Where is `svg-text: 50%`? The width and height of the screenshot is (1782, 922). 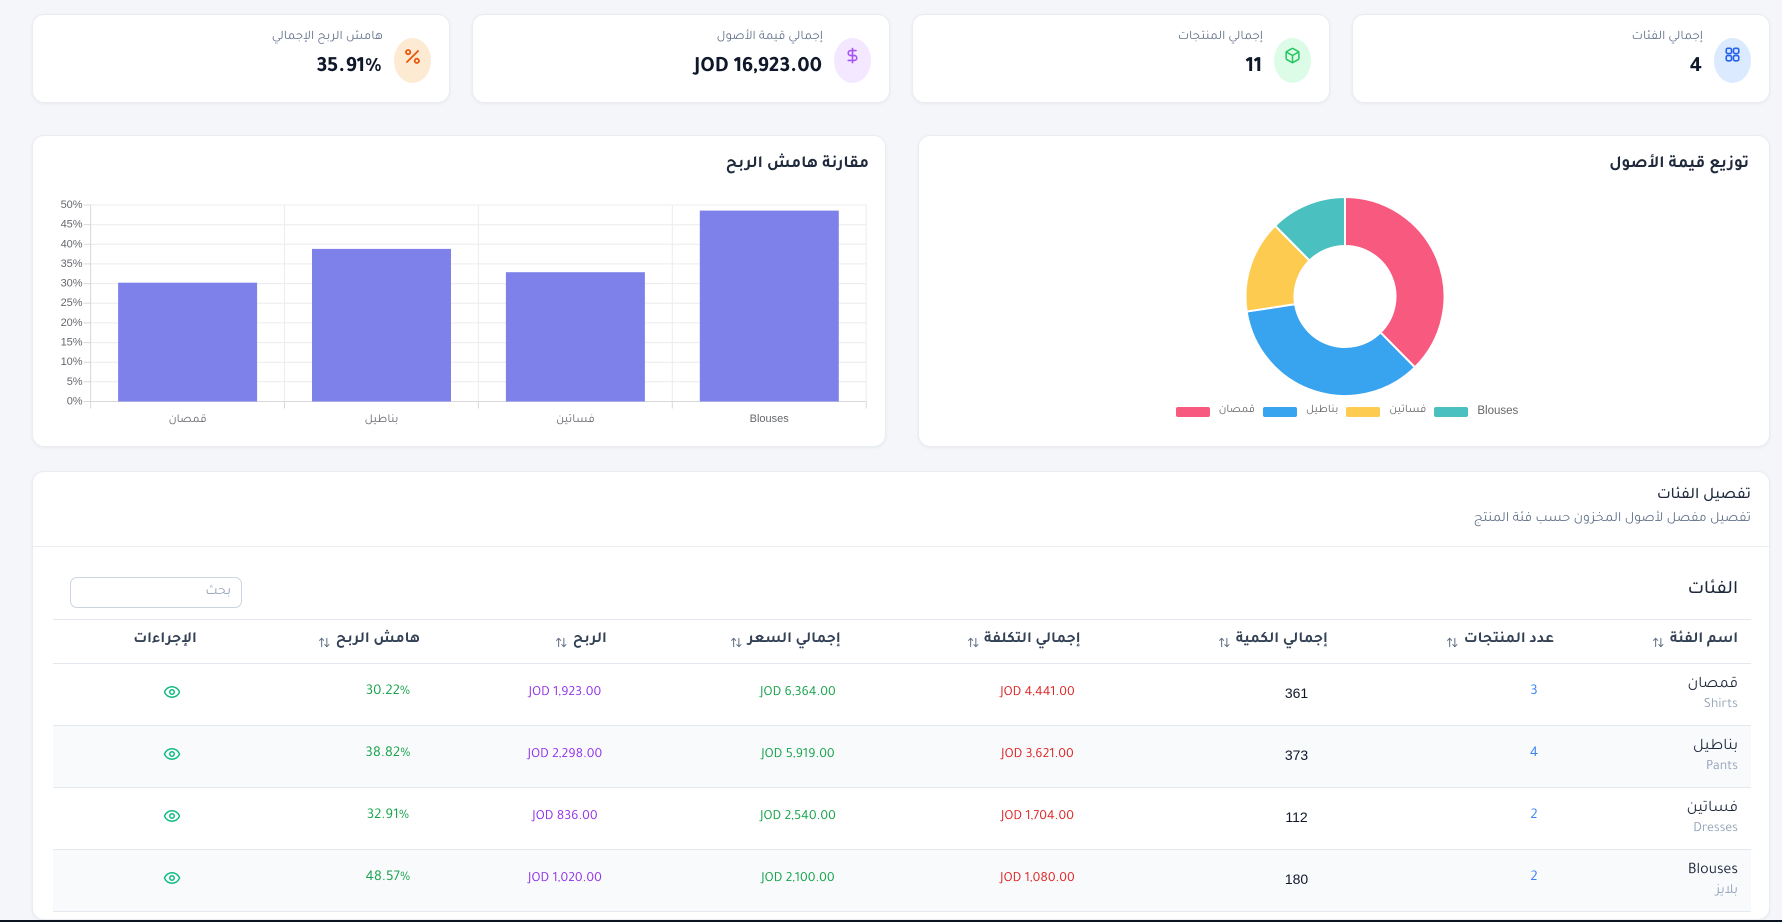
svg-text: 50% is located at coordinates (72, 205).